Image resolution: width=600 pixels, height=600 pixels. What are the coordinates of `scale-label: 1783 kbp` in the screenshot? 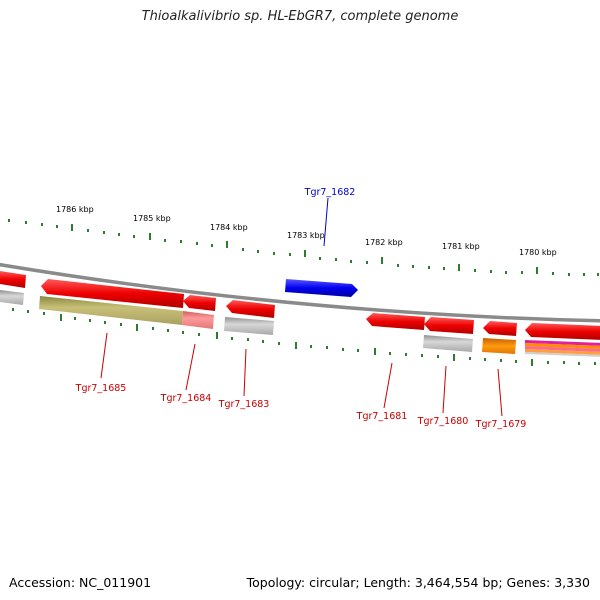 It's located at (306, 235).